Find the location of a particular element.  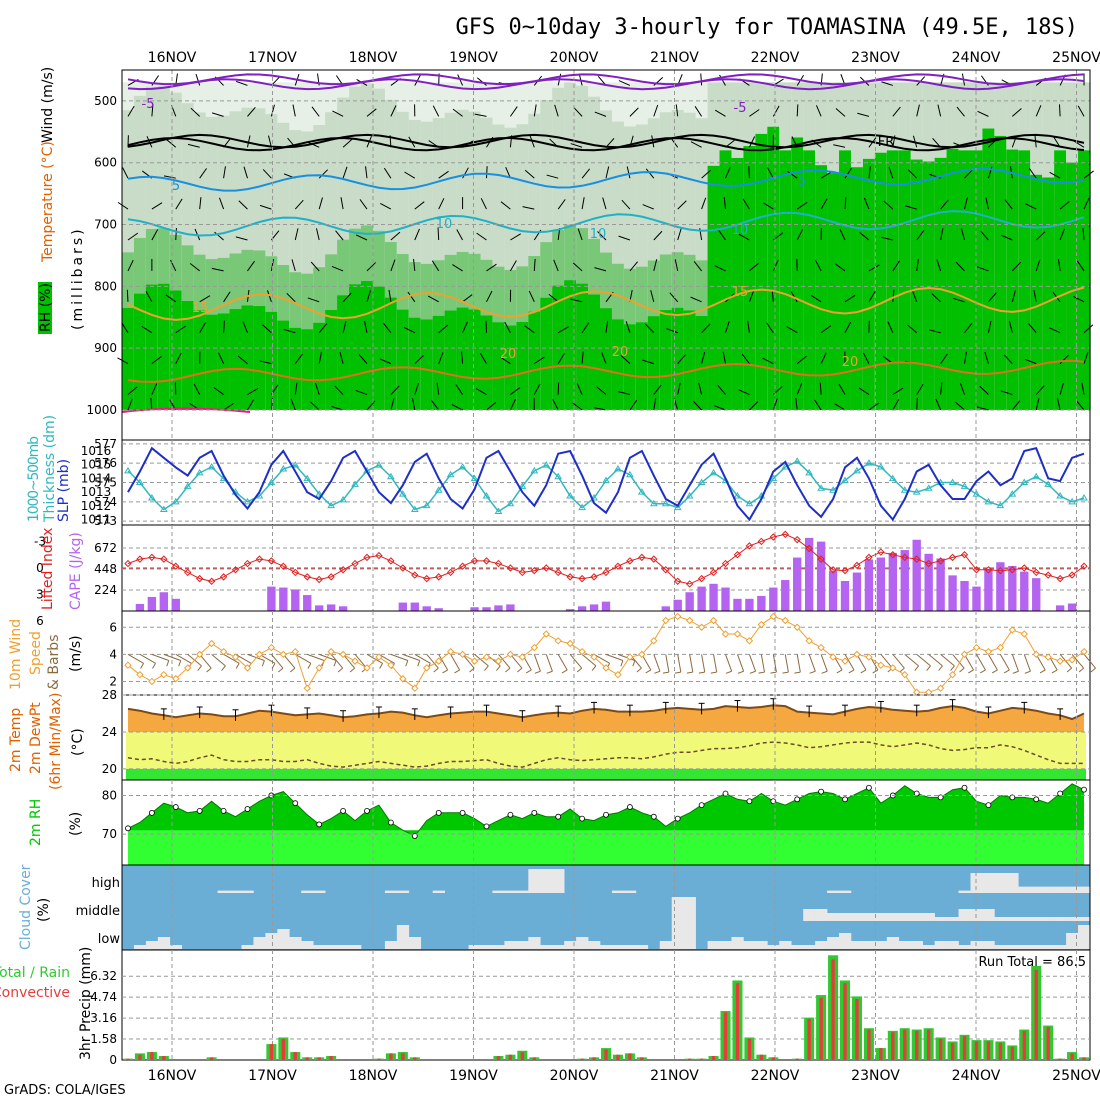

wind-label-1: 10m Wind is located at coordinates (16, 654).